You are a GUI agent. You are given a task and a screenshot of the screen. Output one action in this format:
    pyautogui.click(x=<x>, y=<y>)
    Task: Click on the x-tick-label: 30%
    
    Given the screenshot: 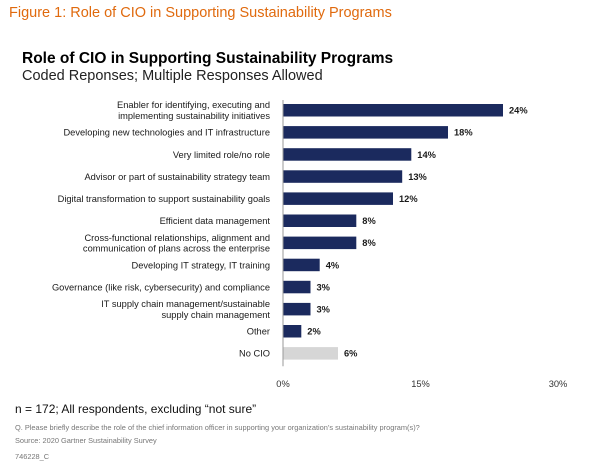 What is the action you would take?
    pyautogui.click(x=558, y=384)
    